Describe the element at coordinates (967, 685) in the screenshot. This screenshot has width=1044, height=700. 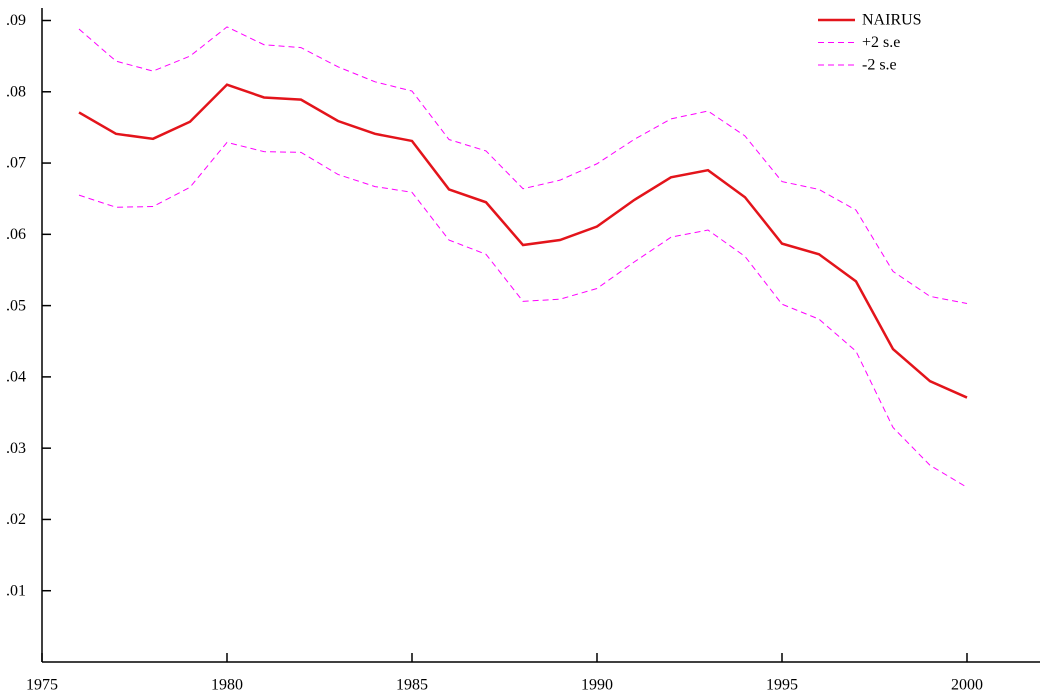
I see `x-tick-label: 2000` at that location.